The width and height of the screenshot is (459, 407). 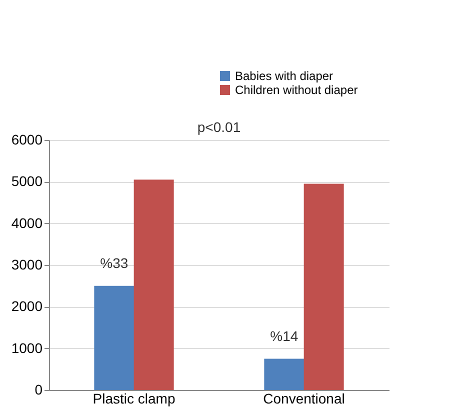 What do you see at coordinates (27, 306) in the screenshot?
I see `y-tick-label: 2000` at bounding box center [27, 306].